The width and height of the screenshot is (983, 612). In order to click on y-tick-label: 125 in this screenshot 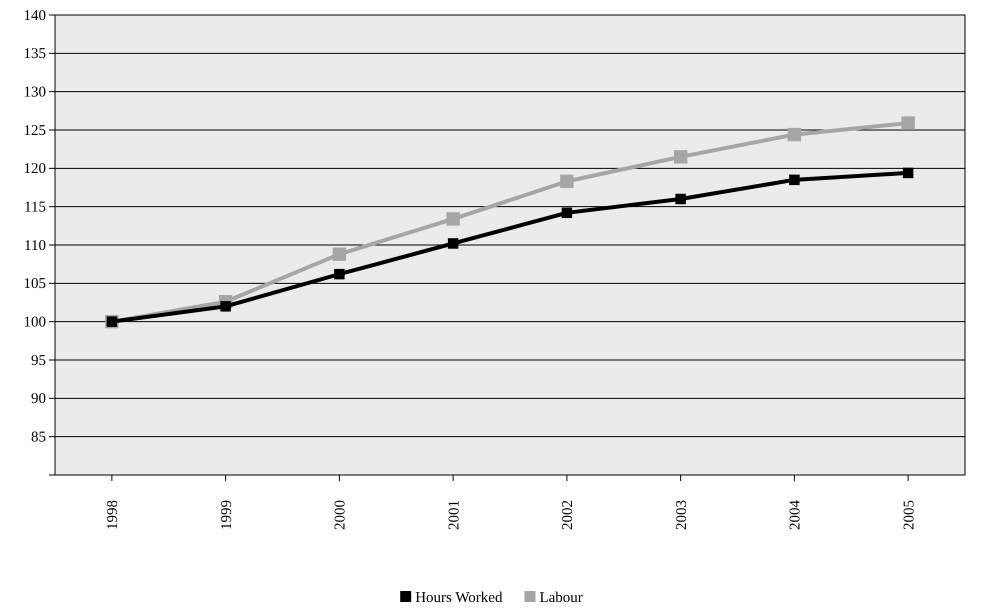, I will do `click(35, 130)`.